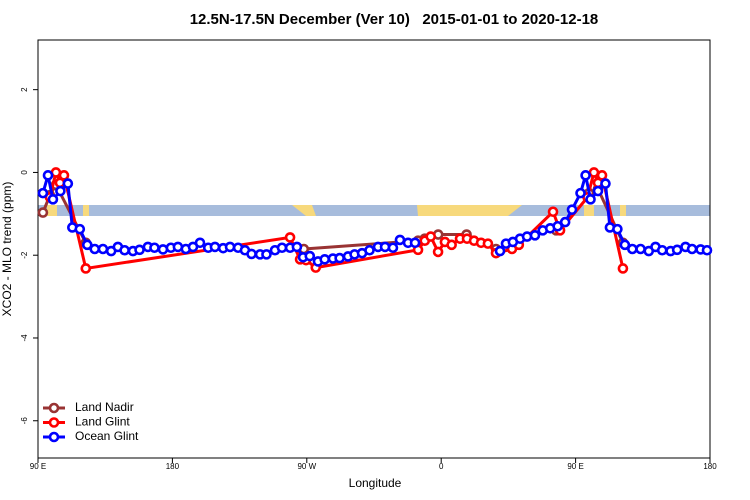 Image resolution: width=750 pixels, height=500 pixels. I want to click on x-tick-label: 90 W, so click(306, 466).